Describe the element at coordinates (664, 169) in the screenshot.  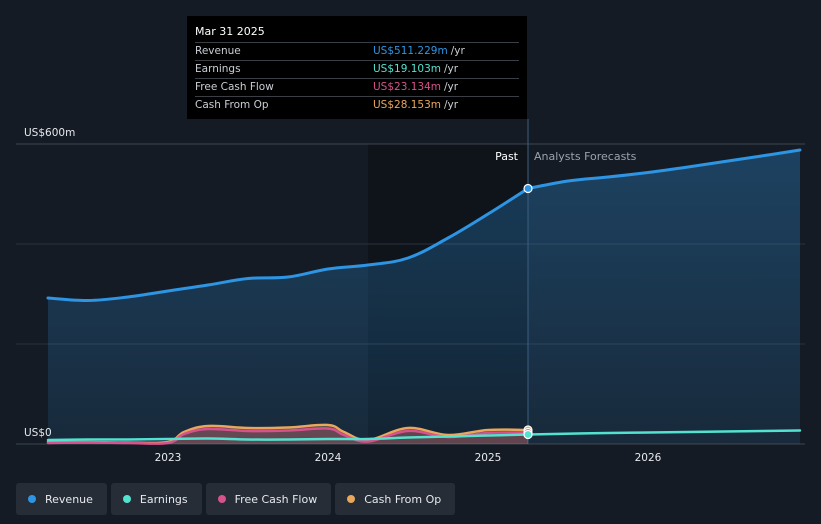
I see `revenue-forecast-line` at that location.